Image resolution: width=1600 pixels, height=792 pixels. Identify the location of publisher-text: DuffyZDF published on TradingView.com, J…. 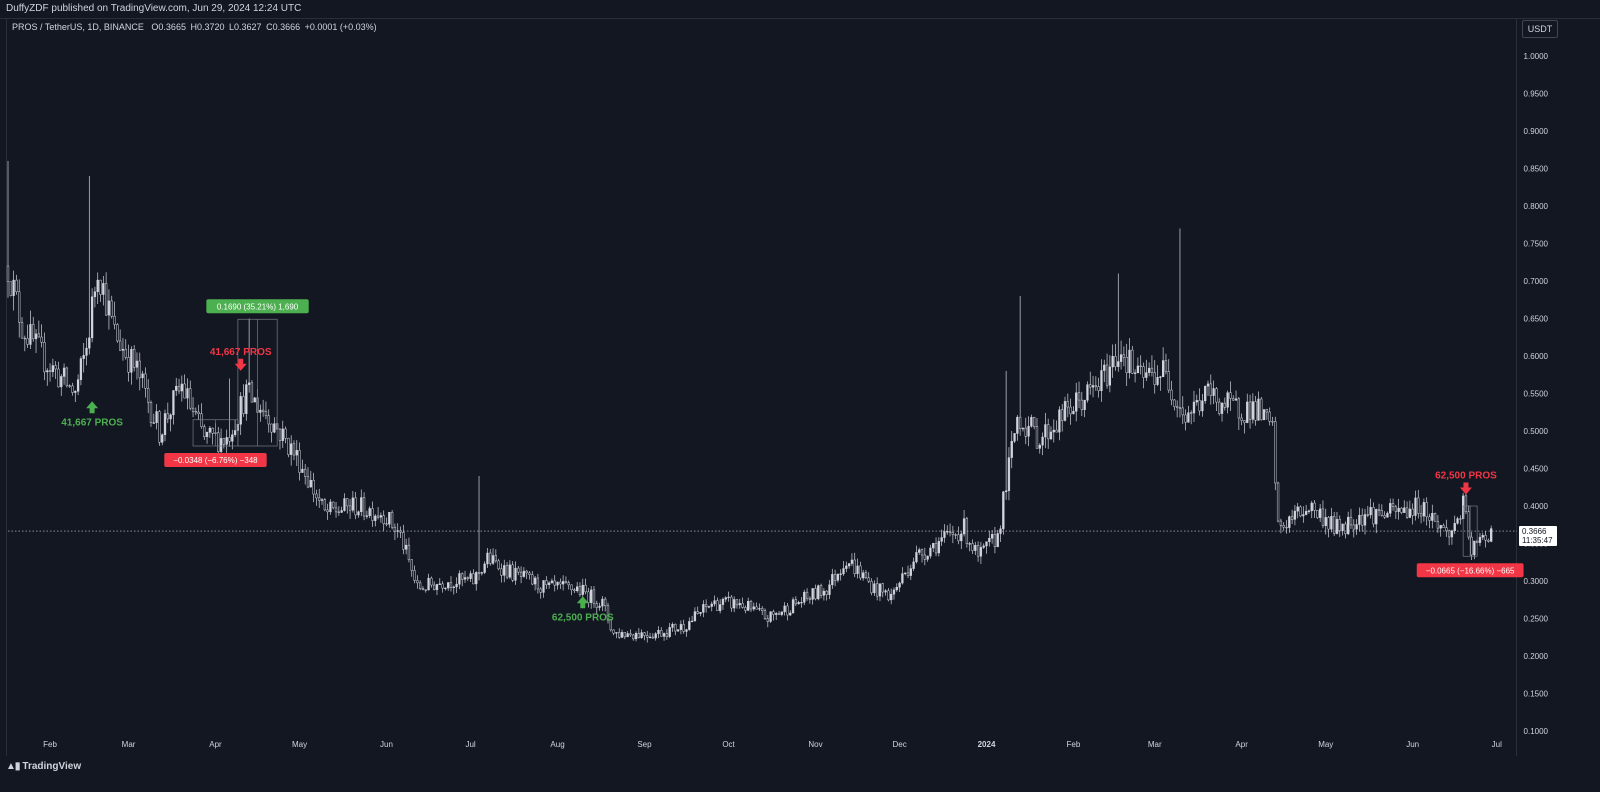
(154, 8).